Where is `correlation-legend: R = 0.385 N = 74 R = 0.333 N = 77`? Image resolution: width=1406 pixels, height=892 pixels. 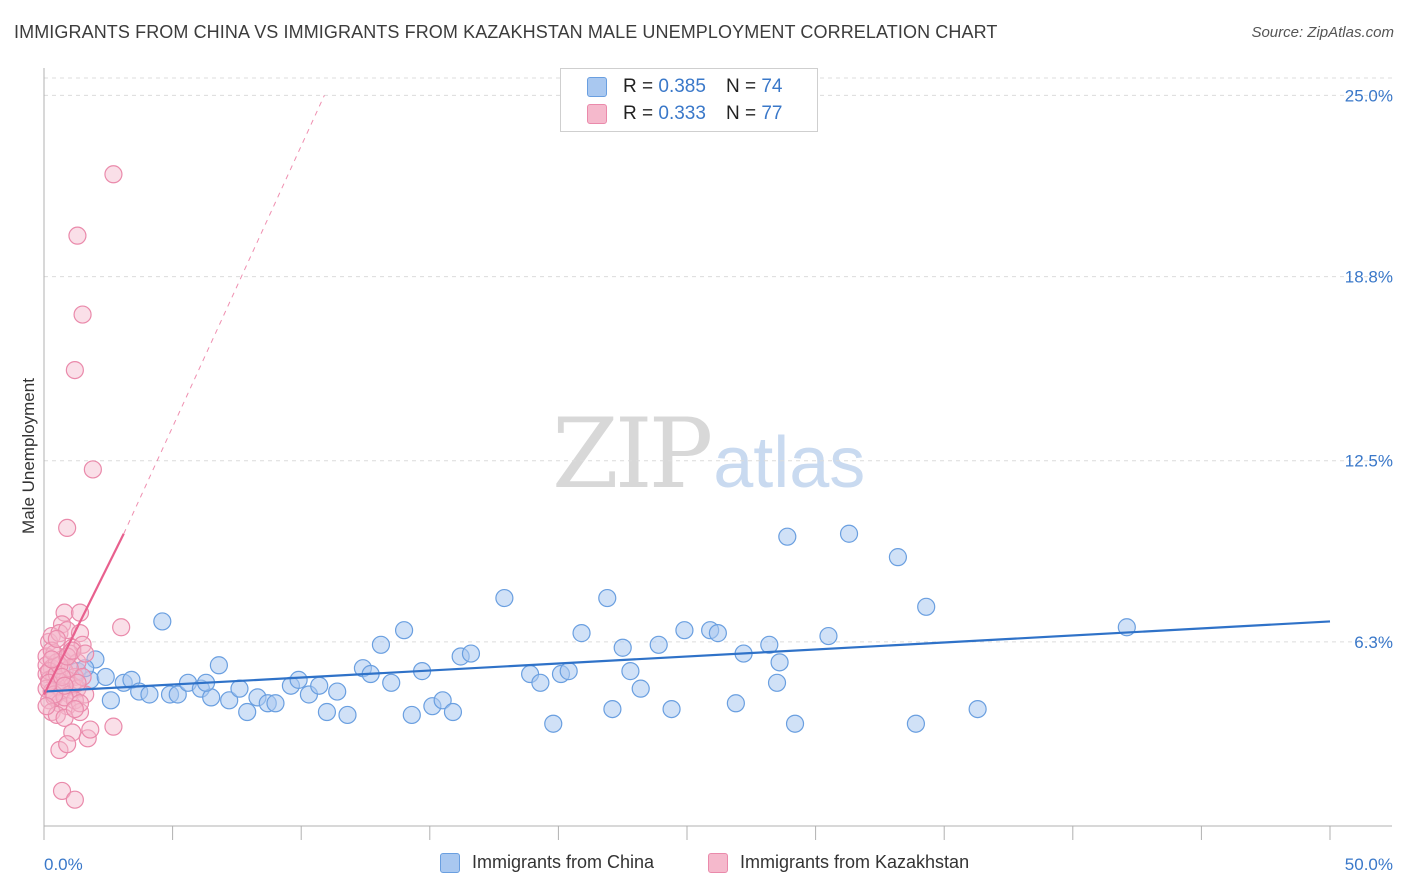 correlation-legend: R = 0.385 N = 74 R = 0.333 N = 77 is located at coordinates (689, 100).